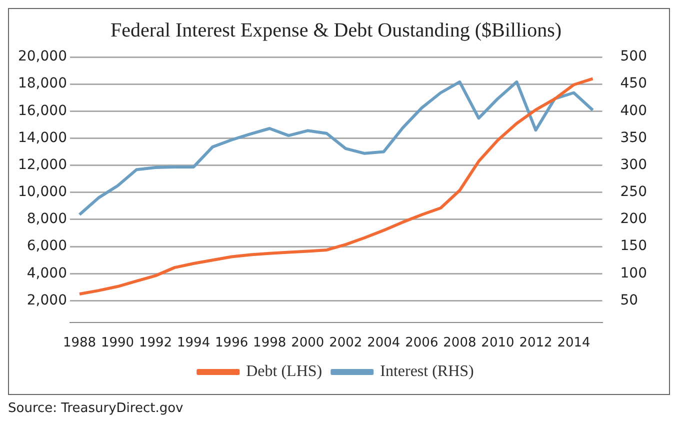 The image size is (679, 428). Describe the element at coordinates (383, 343) in the screenshot. I see `x-tick-label: 2004` at that location.